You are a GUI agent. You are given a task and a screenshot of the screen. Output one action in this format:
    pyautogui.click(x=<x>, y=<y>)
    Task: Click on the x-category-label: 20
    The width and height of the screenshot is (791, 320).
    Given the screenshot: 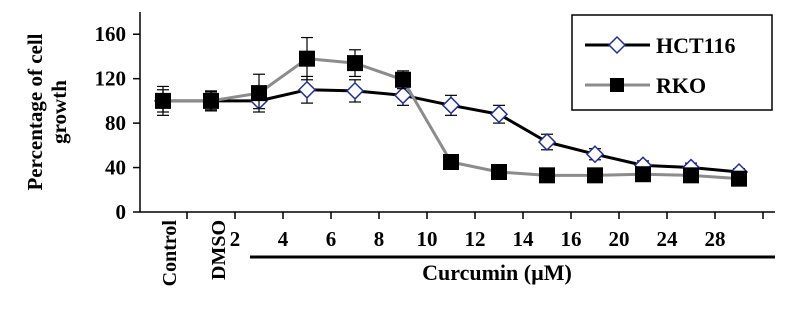 What is the action you would take?
    pyautogui.click(x=619, y=239)
    